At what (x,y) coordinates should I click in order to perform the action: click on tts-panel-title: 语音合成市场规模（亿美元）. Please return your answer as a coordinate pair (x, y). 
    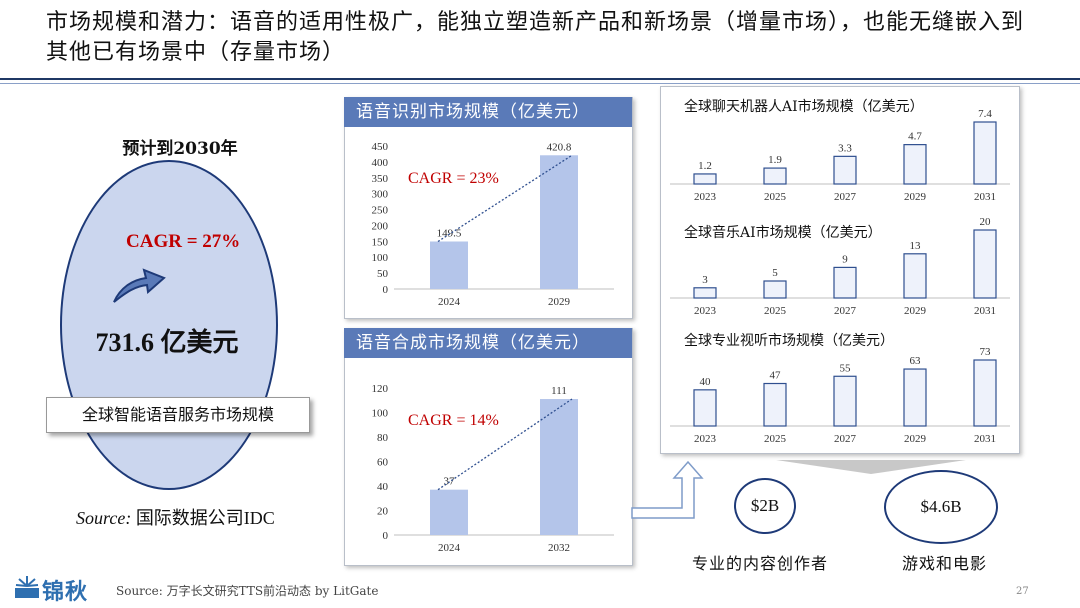
    Looking at the image, I should click on (488, 343).